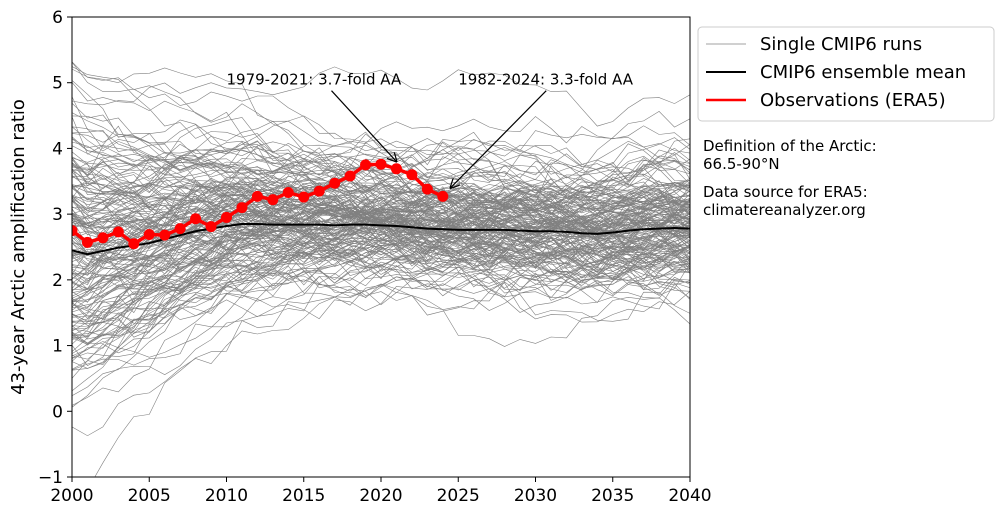  I want to click on x-tick-label: 2015, so click(303, 496).